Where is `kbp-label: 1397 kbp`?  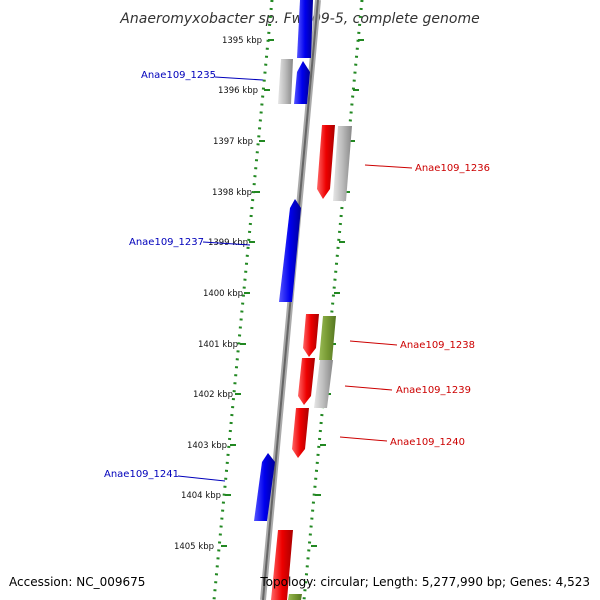
kbp-label: 1397 kbp is located at coordinates (233, 142).